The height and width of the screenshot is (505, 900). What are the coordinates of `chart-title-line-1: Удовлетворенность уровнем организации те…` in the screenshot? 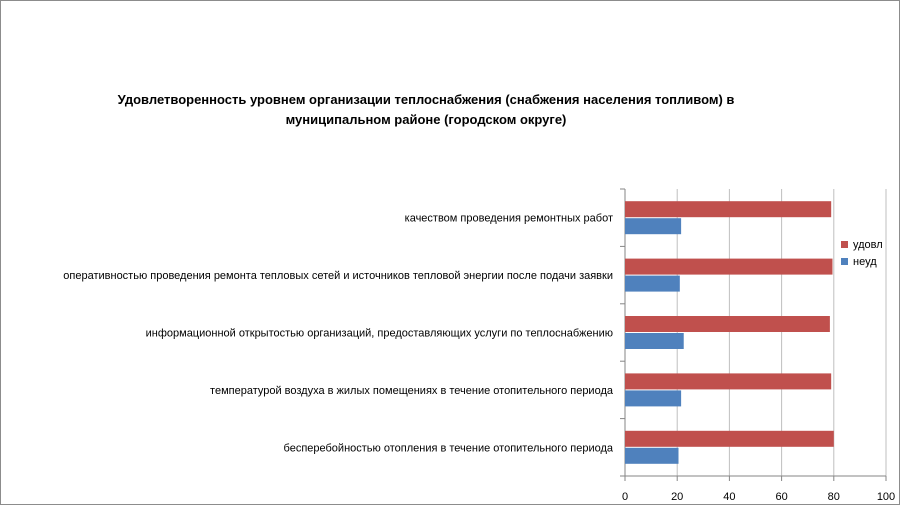 It's located at (426, 99).